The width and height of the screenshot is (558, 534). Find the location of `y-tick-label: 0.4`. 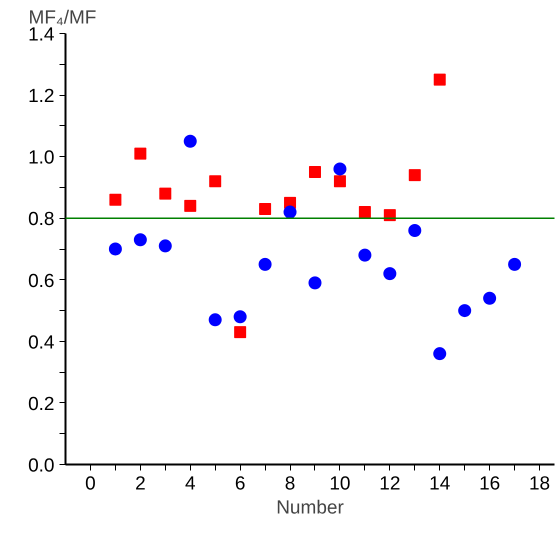

y-tick-label: 0.4 is located at coordinates (41, 343).